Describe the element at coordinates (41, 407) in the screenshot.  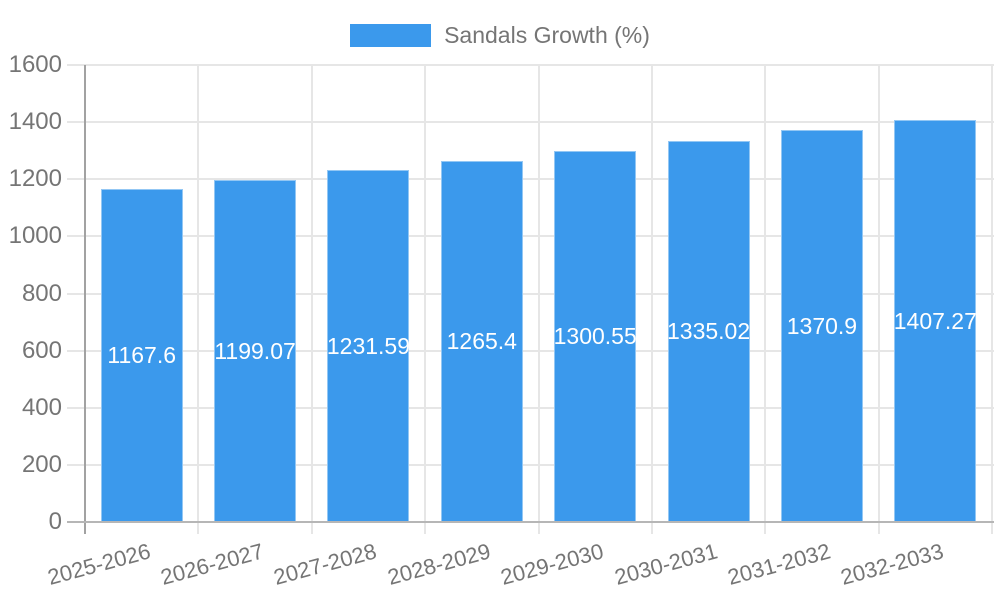
I see `y-axis-tick-label: 400` at that location.